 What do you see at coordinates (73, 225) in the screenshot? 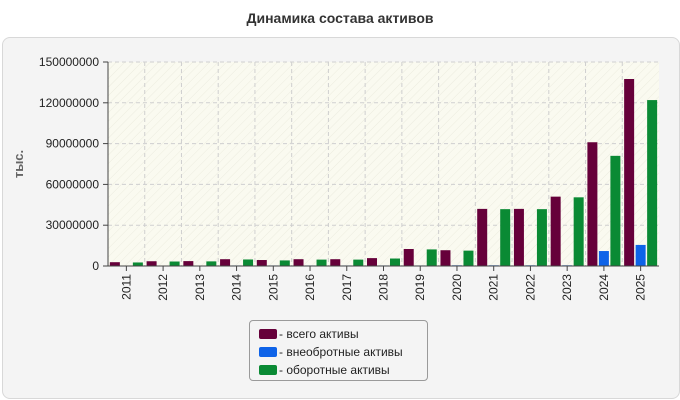
I see `y-tick-label: 30000000` at bounding box center [73, 225].